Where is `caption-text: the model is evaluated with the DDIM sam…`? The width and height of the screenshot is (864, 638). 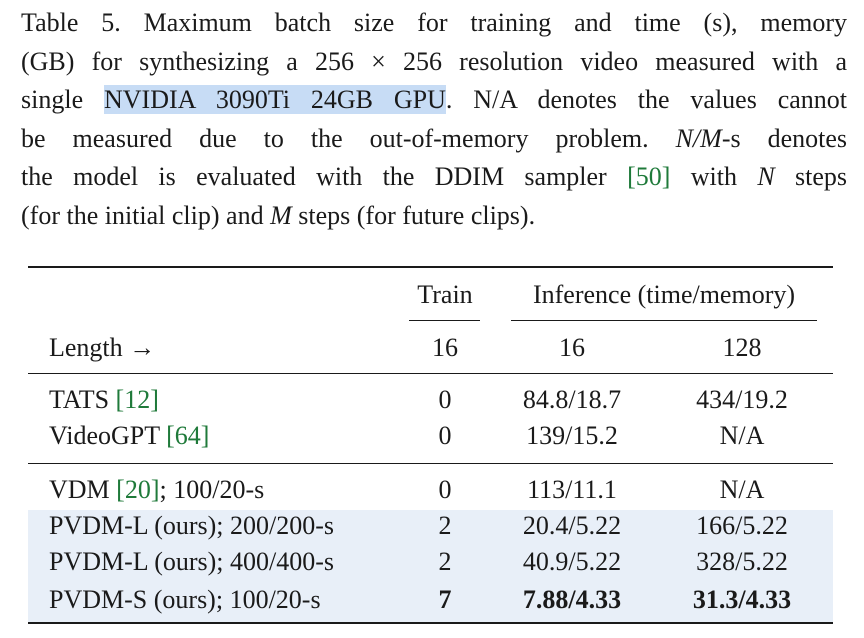
caption-text: the model is evaluated with the DDIM sam… is located at coordinates (324, 176).